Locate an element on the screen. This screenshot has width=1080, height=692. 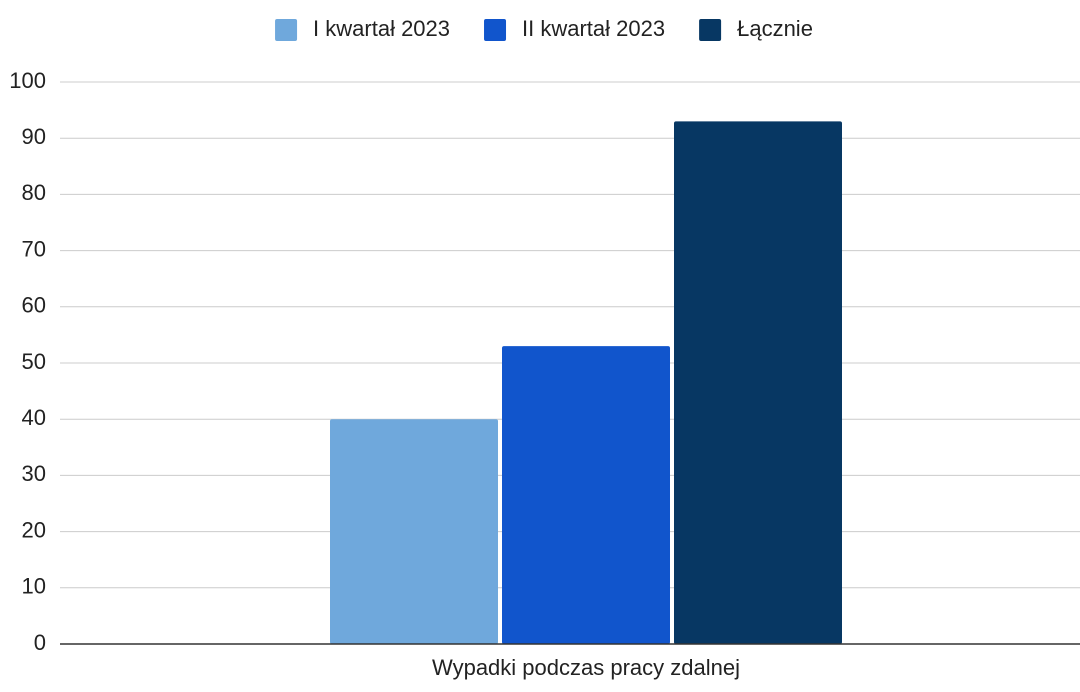
y-tick-label: 0 is located at coordinates (40, 642).